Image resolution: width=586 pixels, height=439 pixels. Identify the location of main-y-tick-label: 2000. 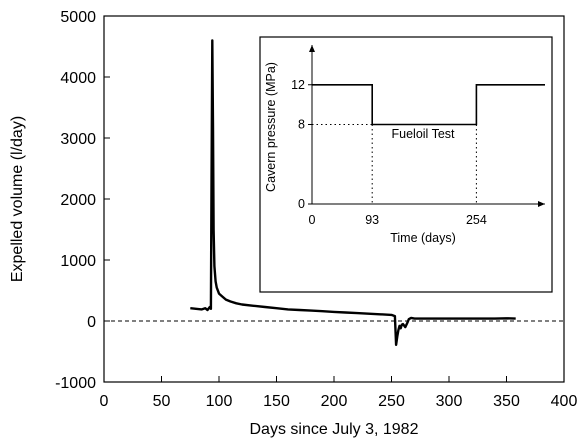
(78, 200).